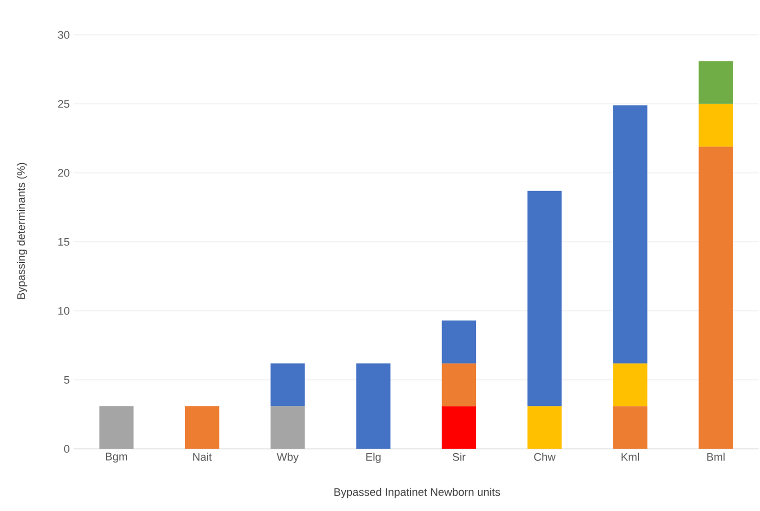 The height and width of the screenshot is (511, 760). Describe the element at coordinates (64, 35) in the screenshot. I see `y-tick-label: 30` at that location.